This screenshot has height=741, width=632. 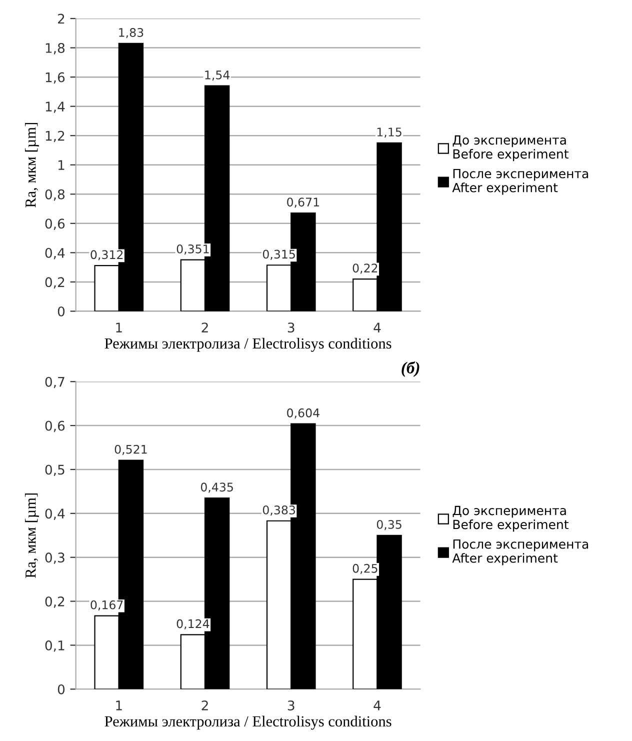 What do you see at coordinates (303, 413) in the screenshot?
I see `data-label: 0,604` at bounding box center [303, 413].